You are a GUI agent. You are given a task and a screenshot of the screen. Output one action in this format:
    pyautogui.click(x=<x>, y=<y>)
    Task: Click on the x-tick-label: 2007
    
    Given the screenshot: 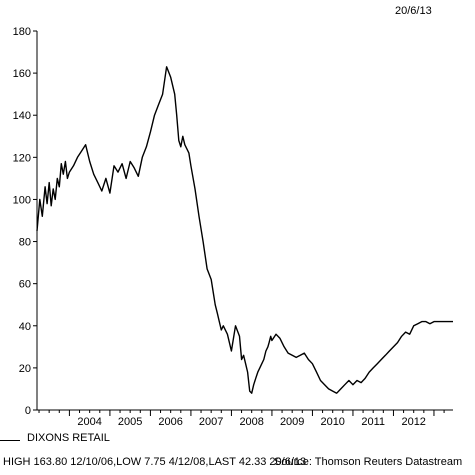 What is the action you would take?
    pyautogui.click(x=211, y=422)
    